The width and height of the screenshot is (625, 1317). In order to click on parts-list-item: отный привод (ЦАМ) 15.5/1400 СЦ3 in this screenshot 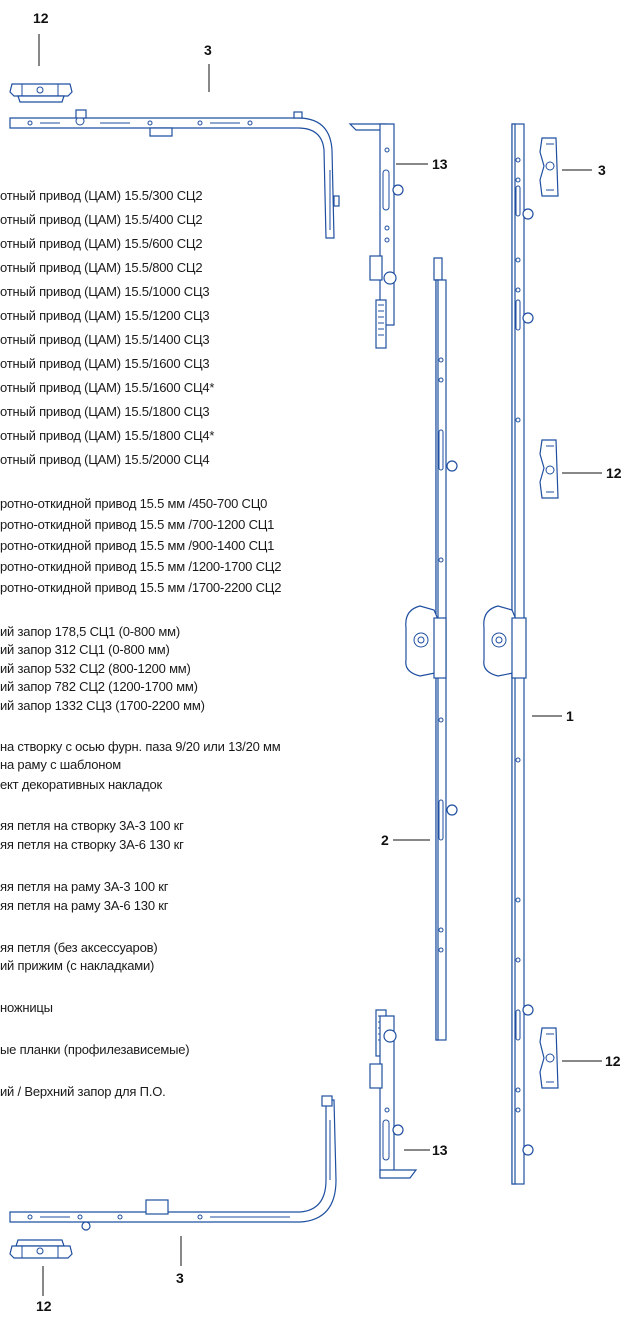, I will do `click(105, 339)`.